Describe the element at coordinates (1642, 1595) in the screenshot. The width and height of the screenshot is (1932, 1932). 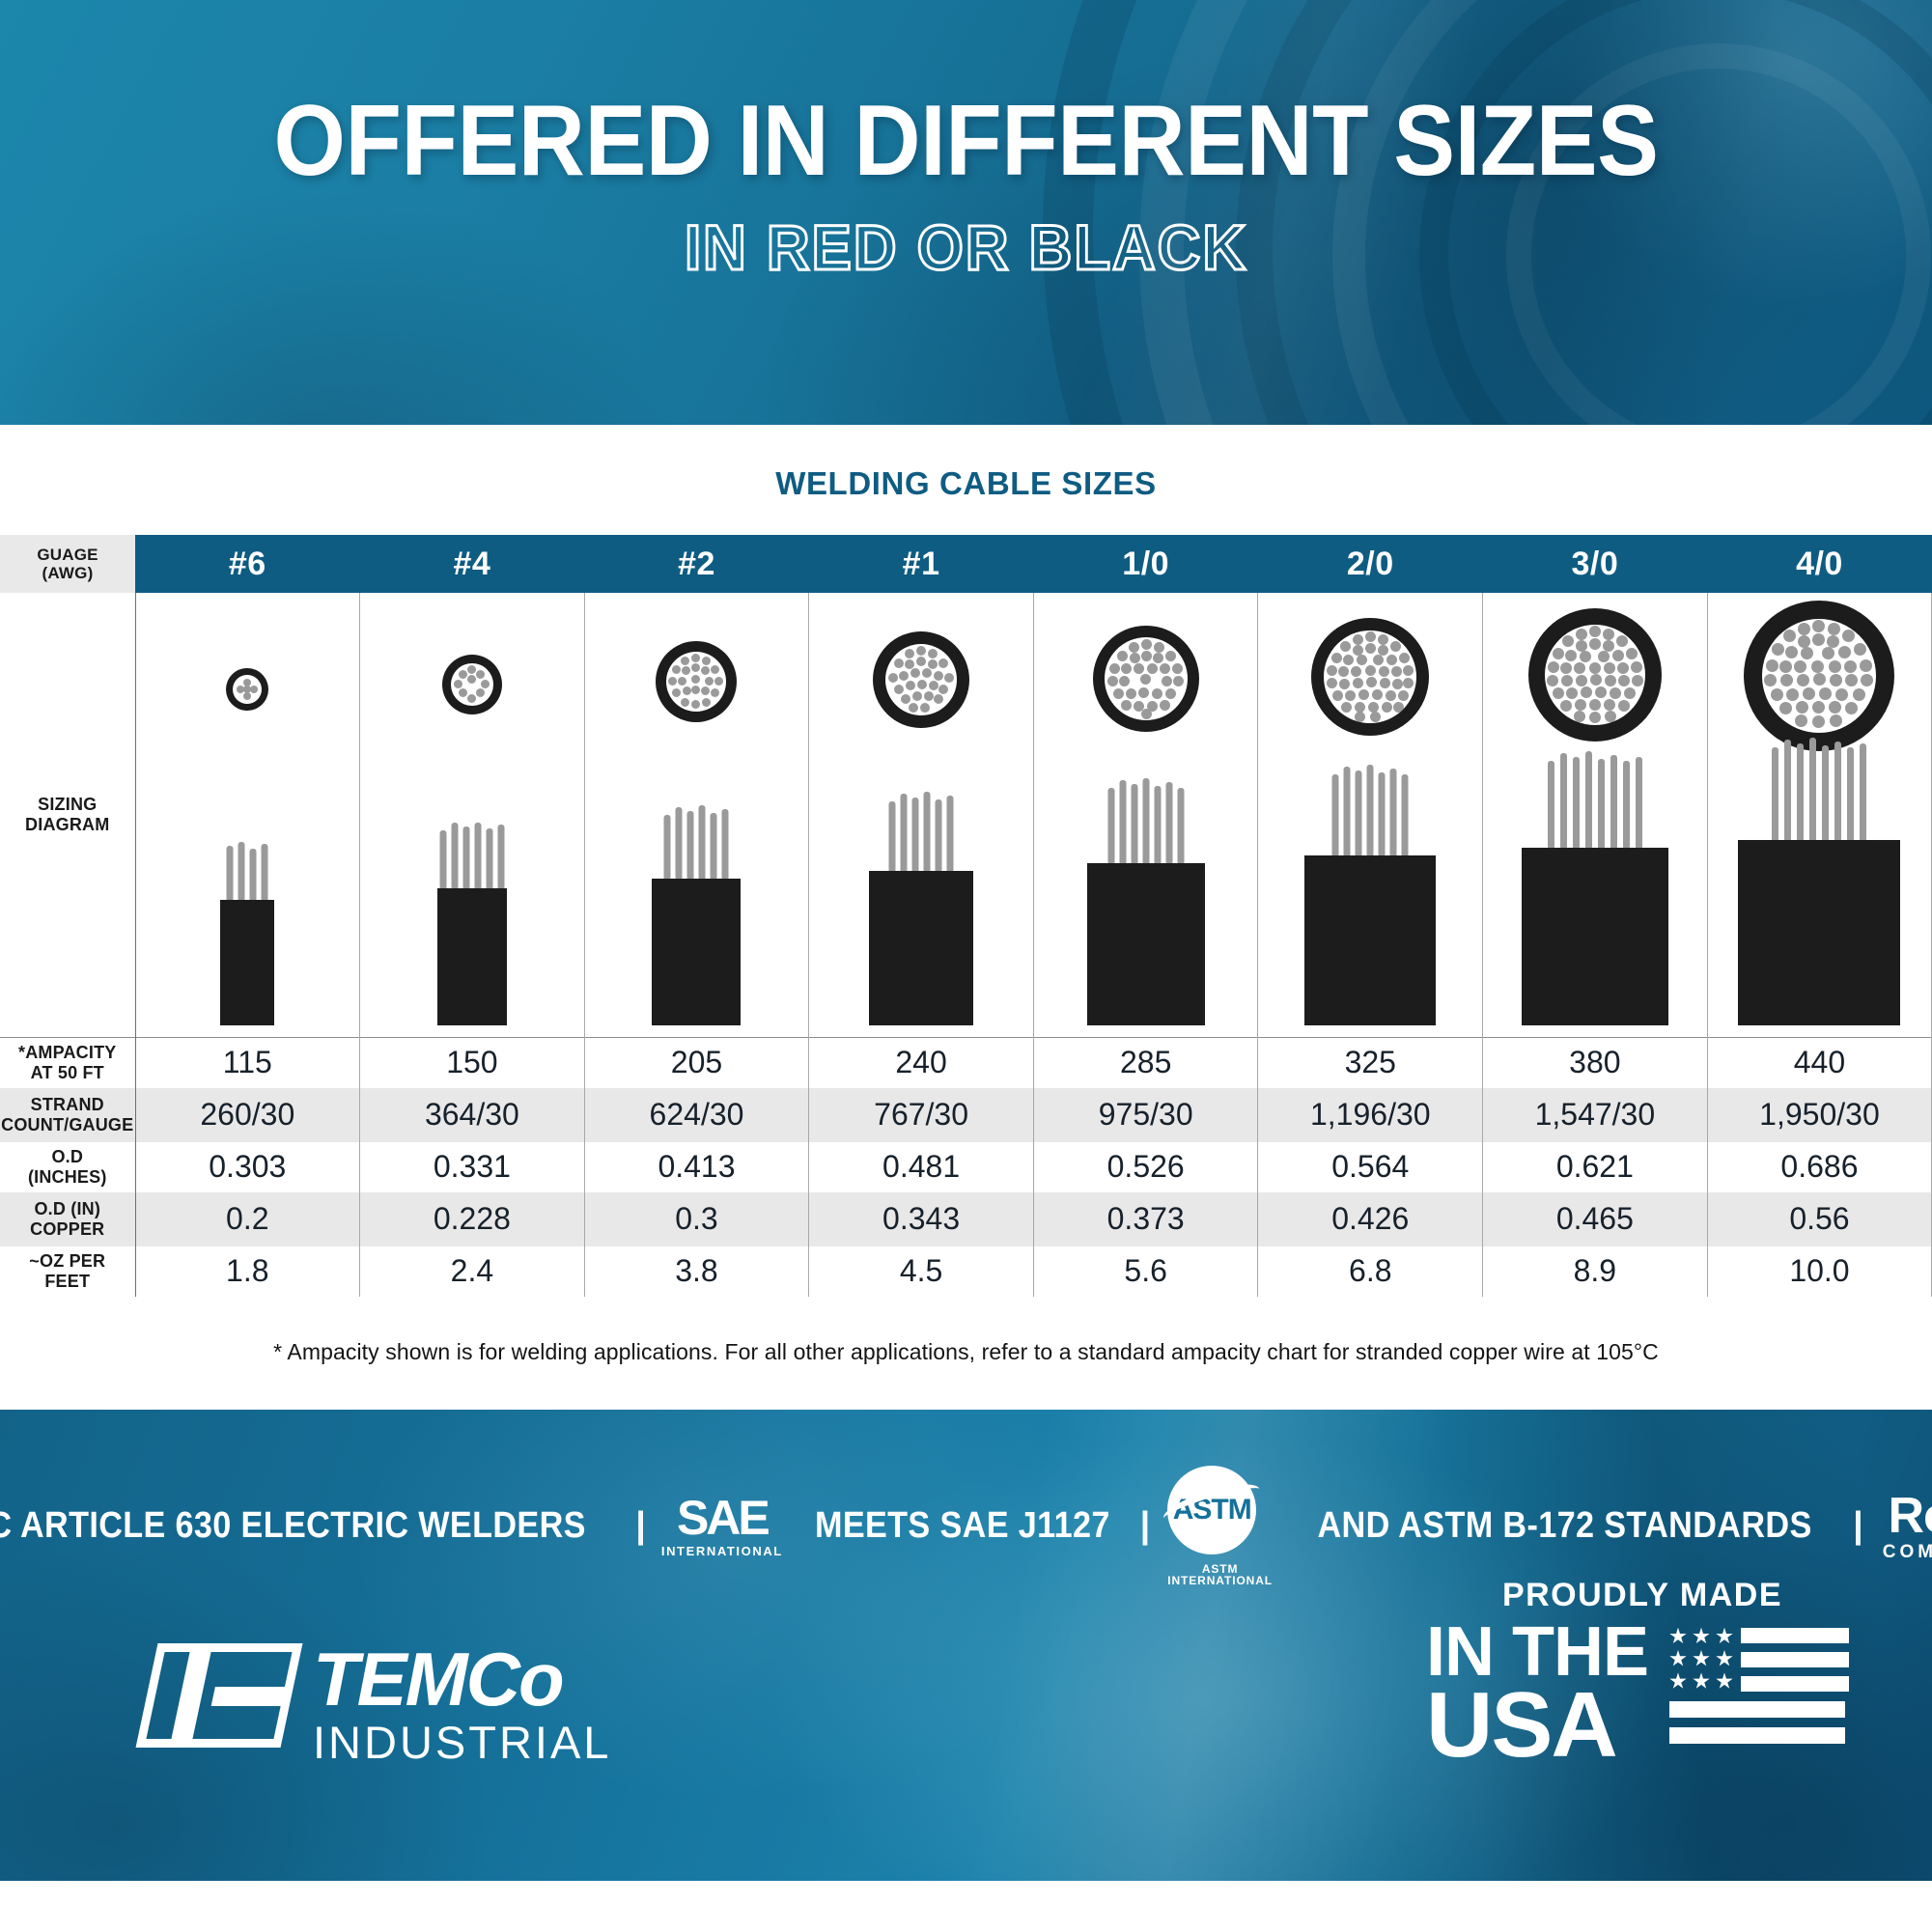
I see `usa-proudly-made-text: PROUDLY MADE` at that location.